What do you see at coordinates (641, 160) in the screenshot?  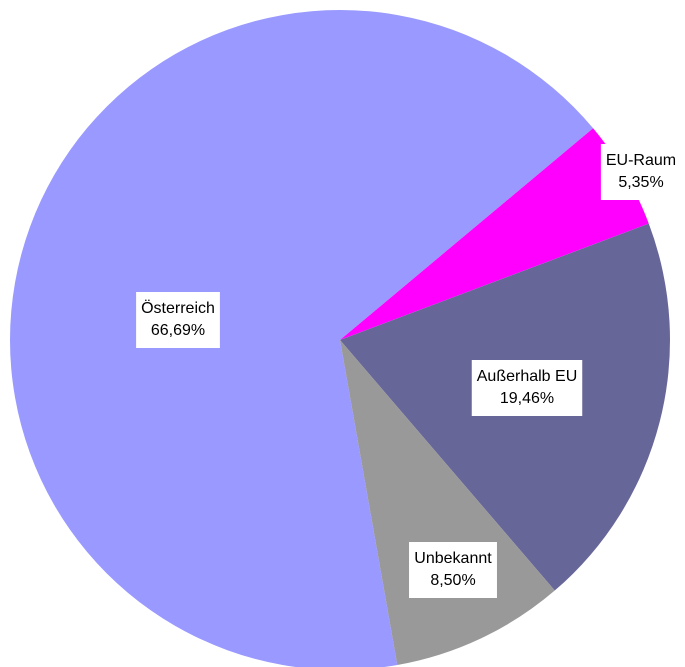 I see `label-name: EU-Raum` at bounding box center [641, 160].